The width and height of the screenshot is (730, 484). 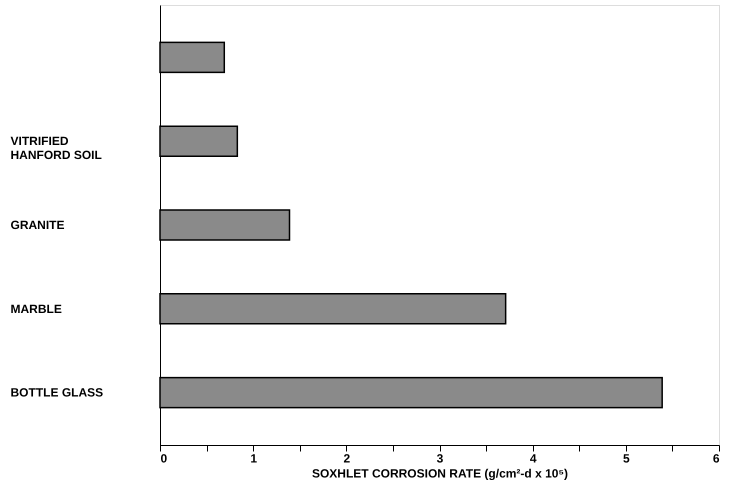 What do you see at coordinates (533, 459) in the screenshot?
I see `x-tick-label: 4` at bounding box center [533, 459].